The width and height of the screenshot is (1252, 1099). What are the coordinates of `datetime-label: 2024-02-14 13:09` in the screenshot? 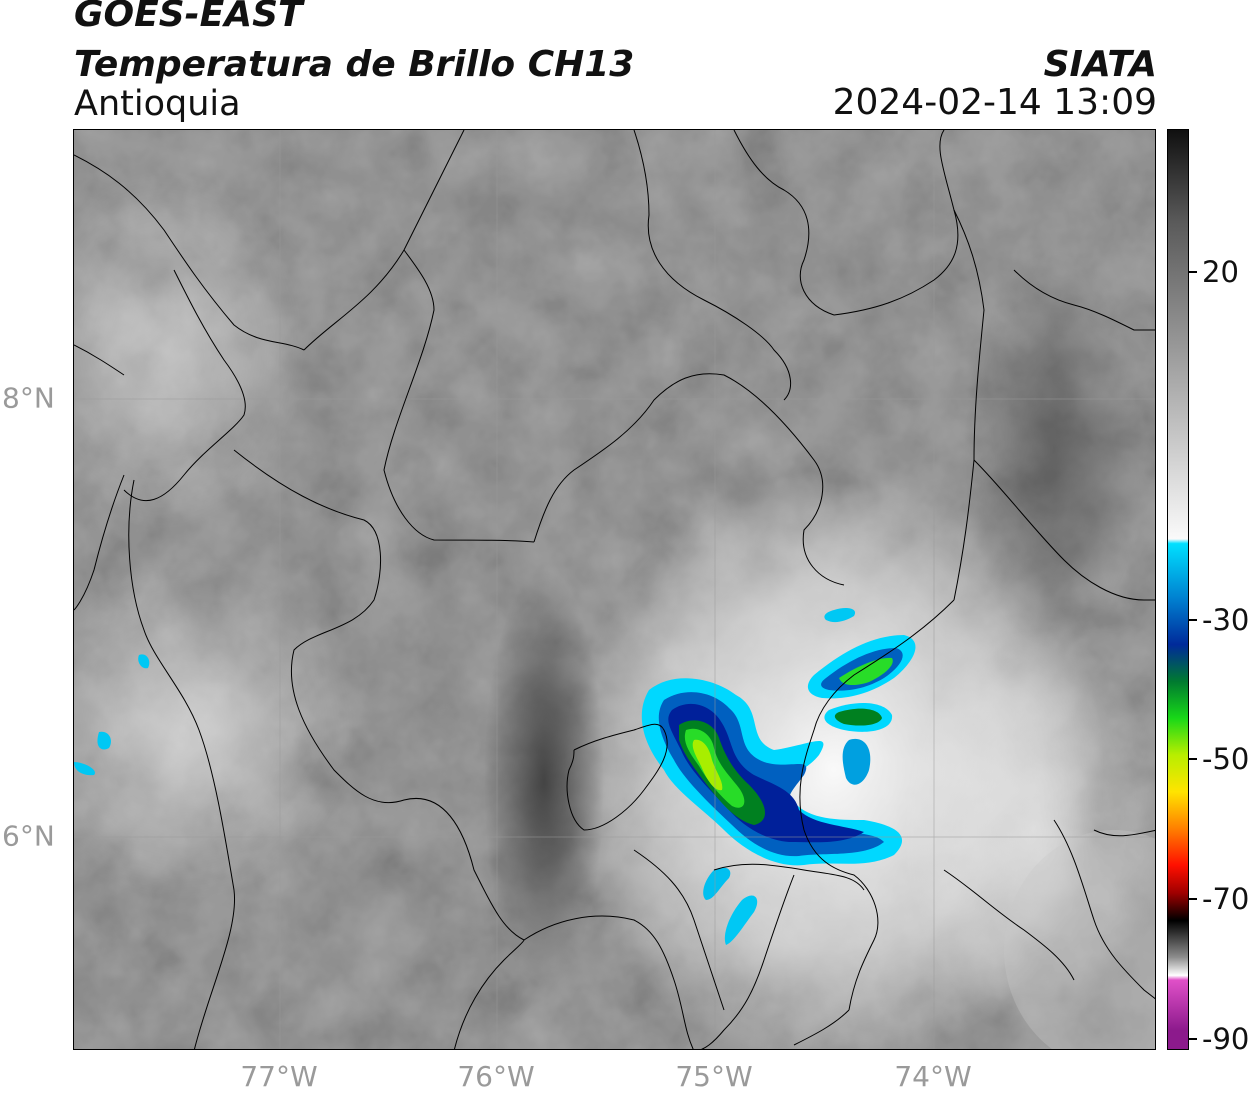 It's located at (994, 102).